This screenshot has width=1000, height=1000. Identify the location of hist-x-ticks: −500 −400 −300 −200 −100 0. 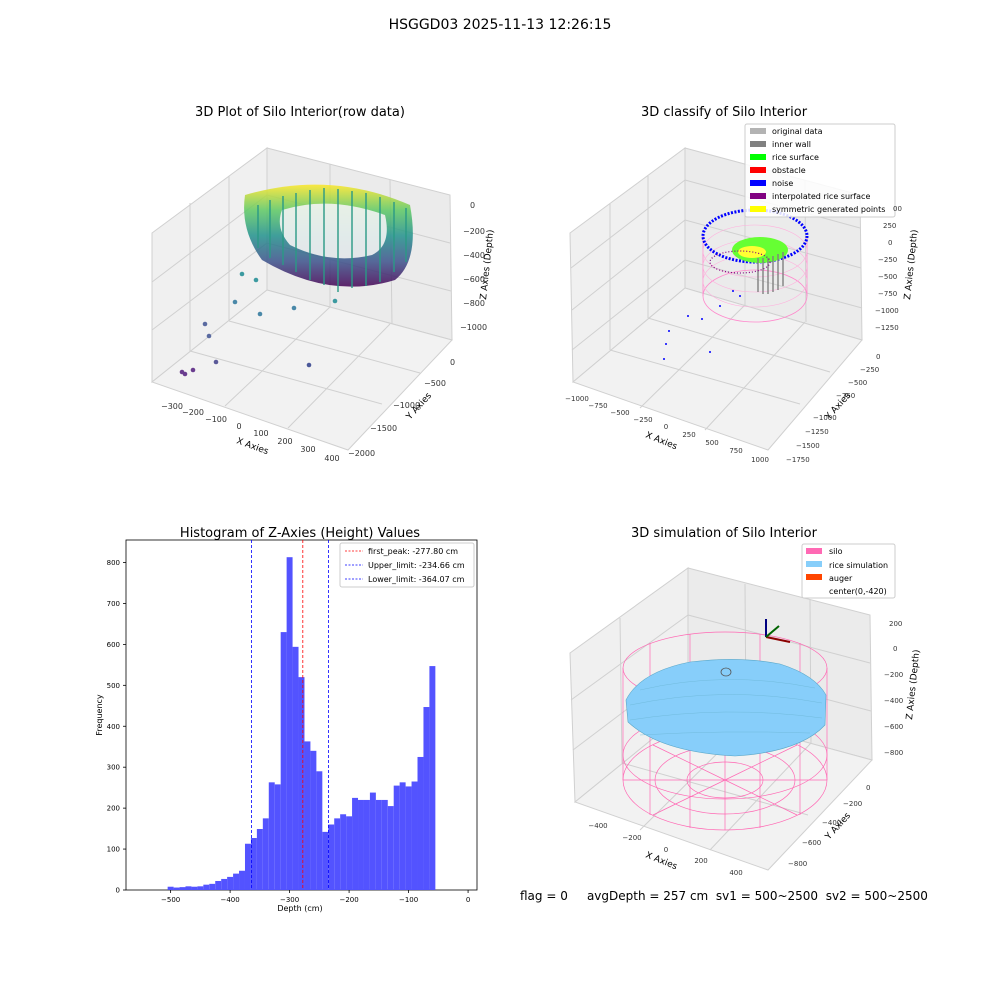
(315, 897).